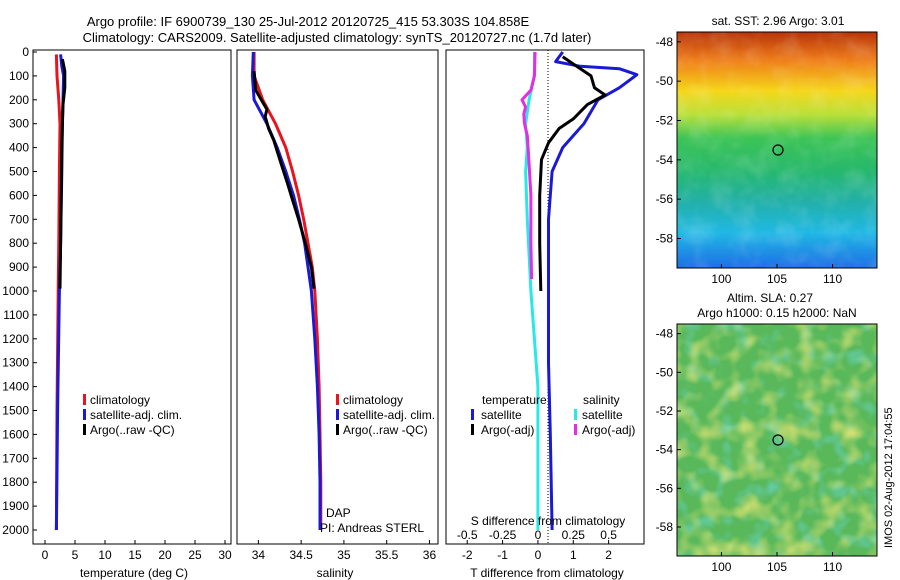 The image size is (900, 580). I want to click on y-tick-label: 400, so click(19, 148).